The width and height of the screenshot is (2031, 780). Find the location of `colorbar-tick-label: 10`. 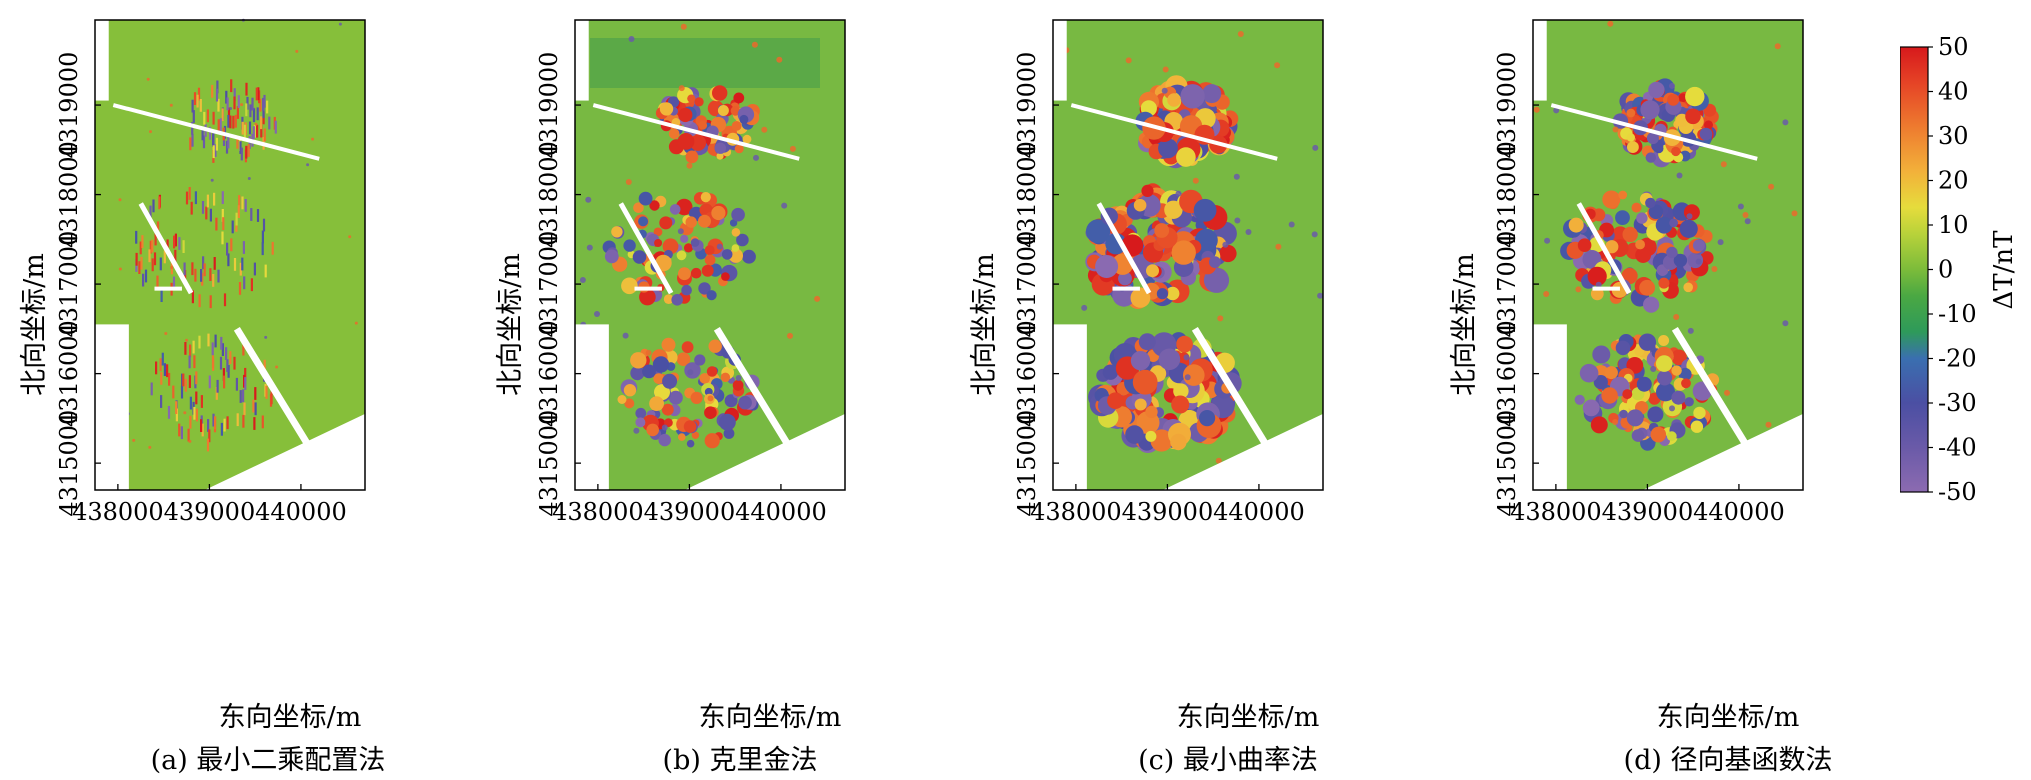

colorbar-tick-label: 10 is located at coordinates (1953, 225).